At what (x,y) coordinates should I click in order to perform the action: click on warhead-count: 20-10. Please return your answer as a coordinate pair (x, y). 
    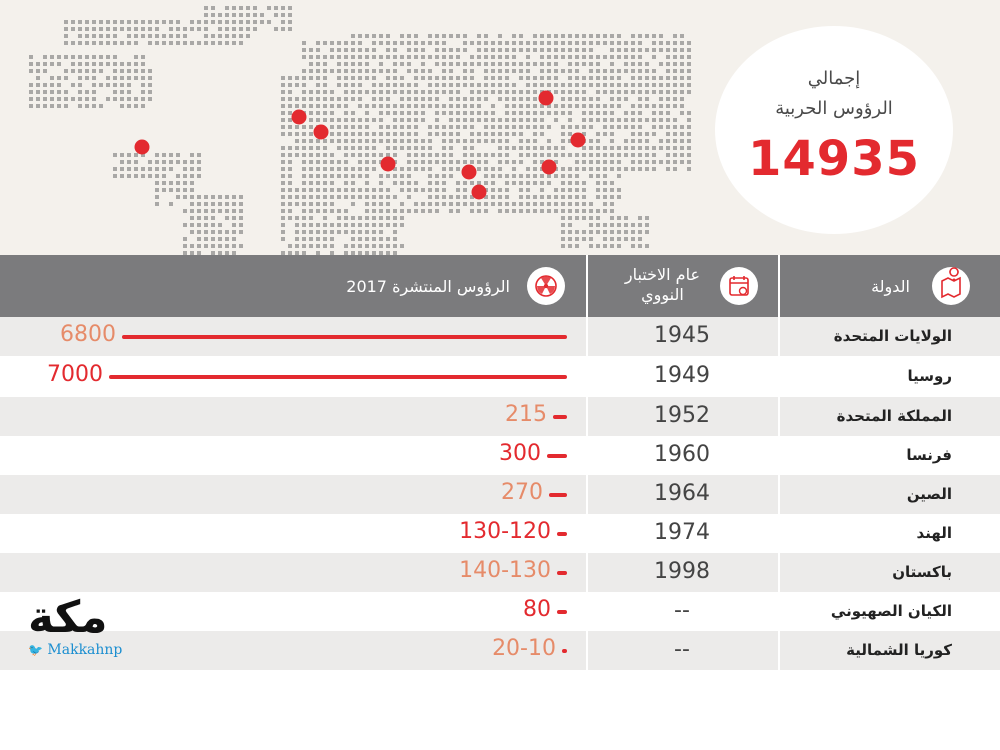
    Looking at the image, I should click on (524, 648).